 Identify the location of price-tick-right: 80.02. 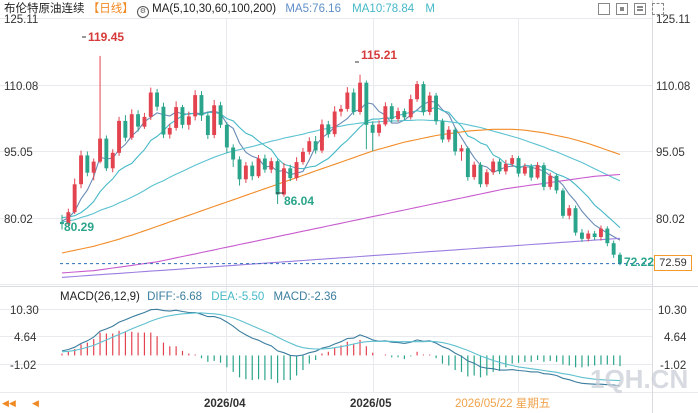
(670, 220).